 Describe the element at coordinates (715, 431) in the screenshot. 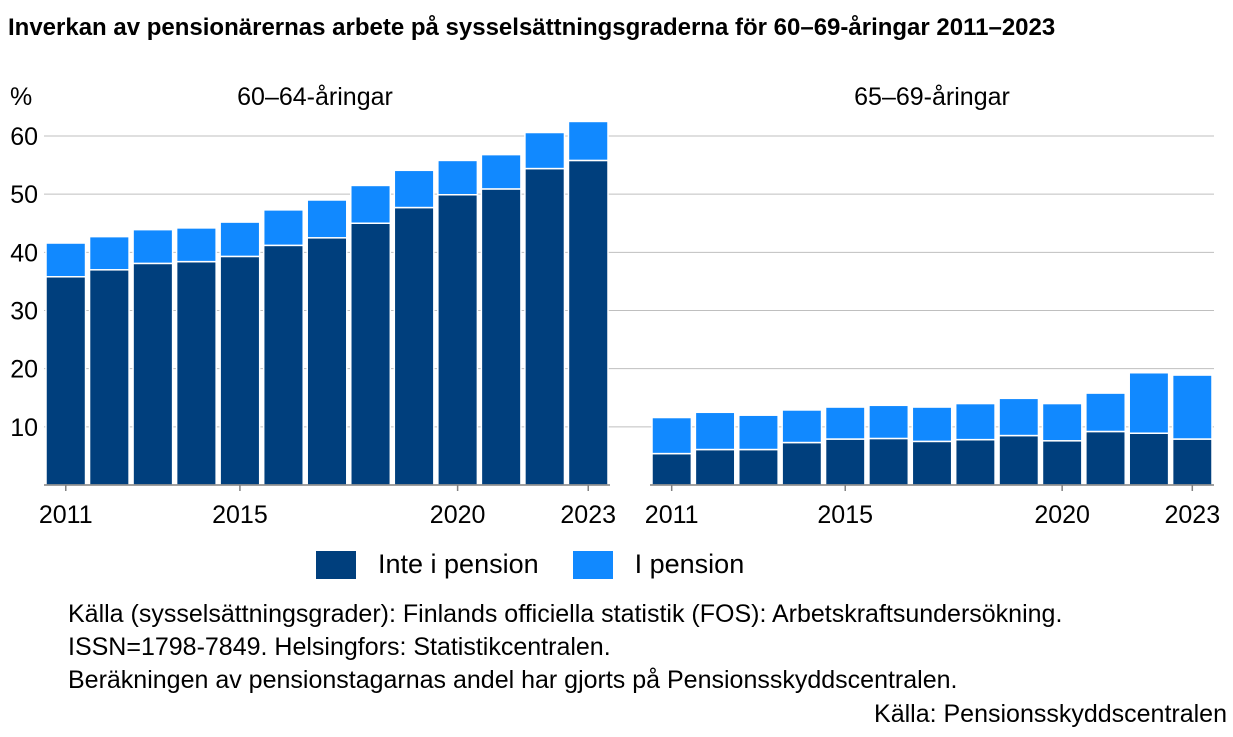

I see `bar-65-69-2012-i-pension` at that location.